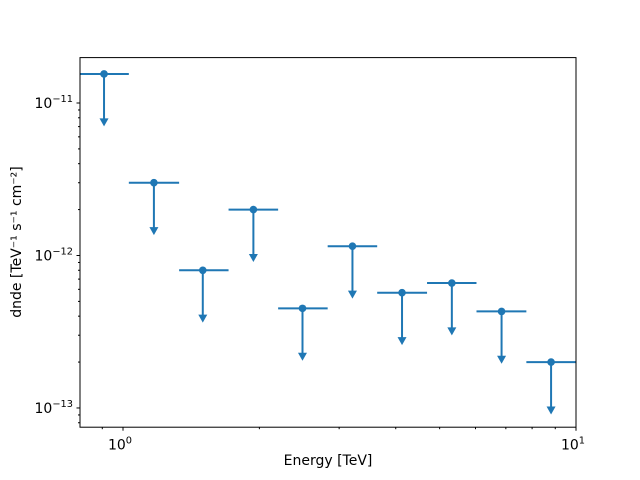 The height and width of the screenshot is (480, 640). What do you see at coordinates (120, 445) in the screenshot?
I see `x-tick-label: 100` at bounding box center [120, 445].